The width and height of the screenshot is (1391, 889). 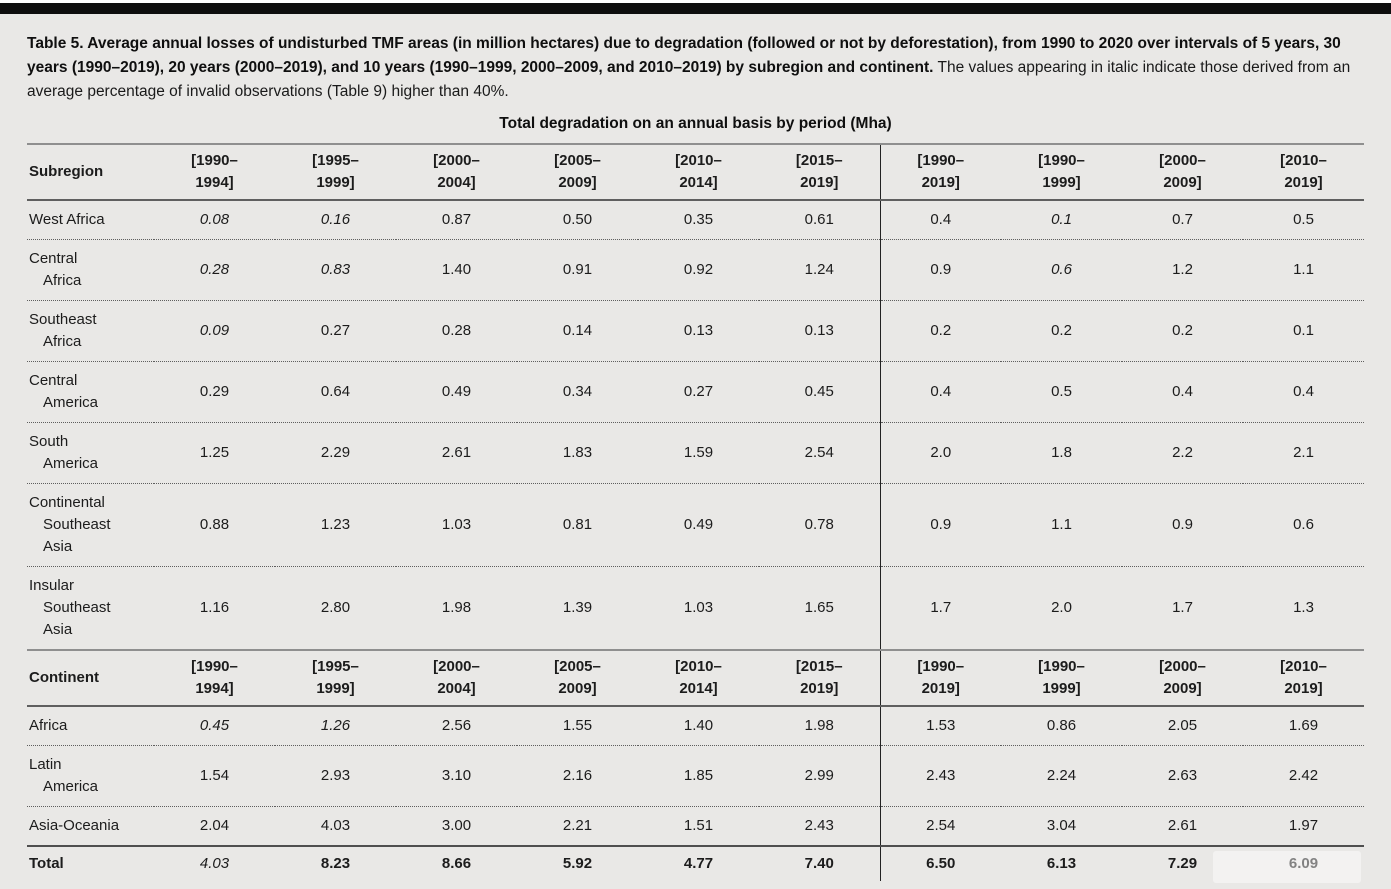 I want to click on cell-value: 0.6, so click(x=1303, y=525).